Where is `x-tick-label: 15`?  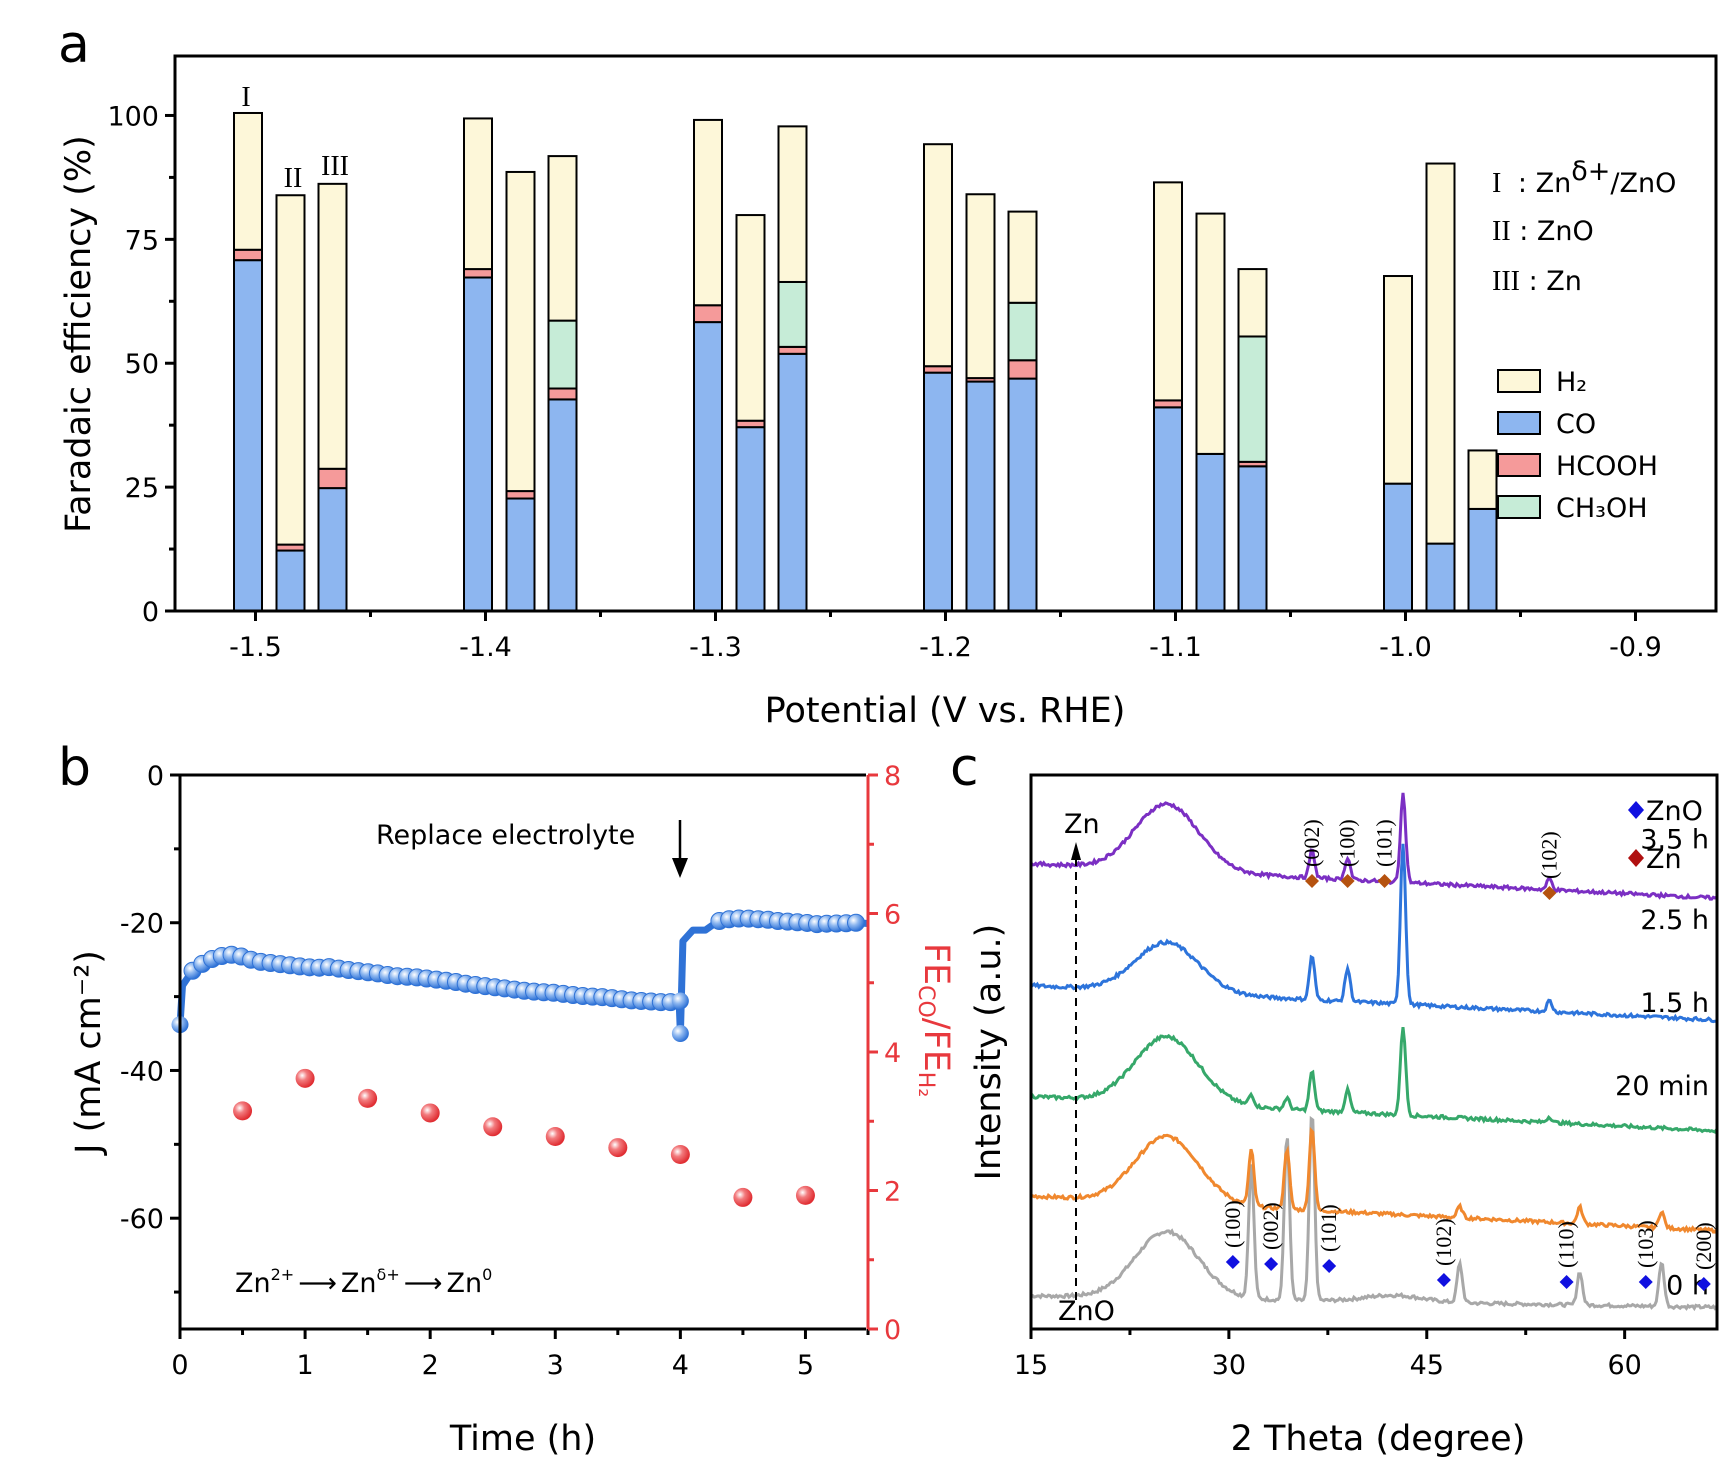
x-tick-label: 15 is located at coordinates (1031, 1365).